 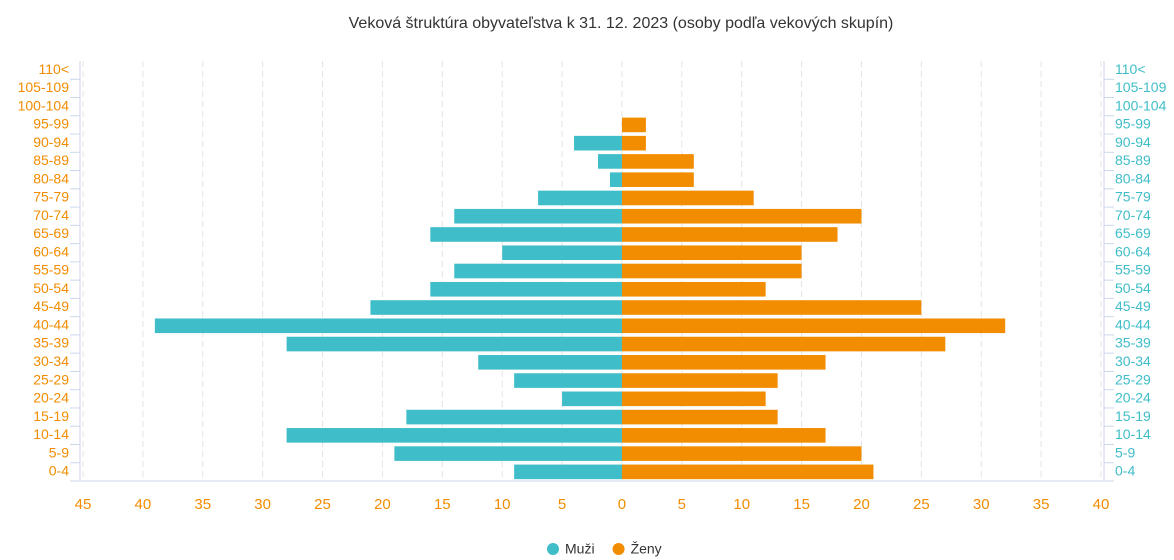 What do you see at coordinates (1133, 233) in the screenshot?
I see `category-label-right: 65-69` at bounding box center [1133, 233].